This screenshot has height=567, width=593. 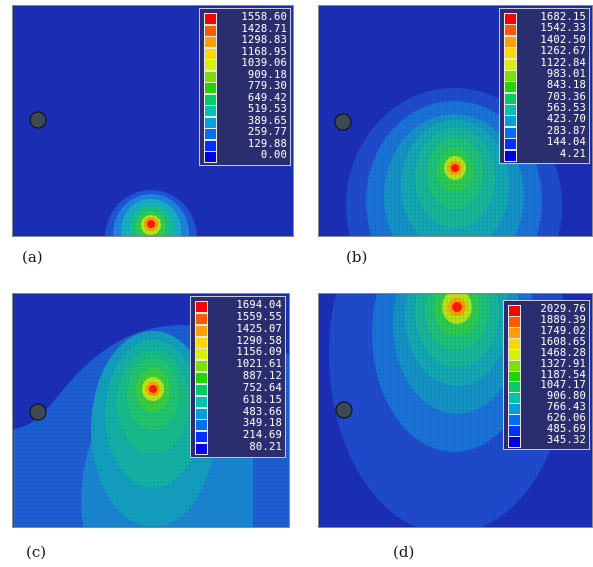 I want to click on legend-value: 1428.71, so click(x=264, y=28).